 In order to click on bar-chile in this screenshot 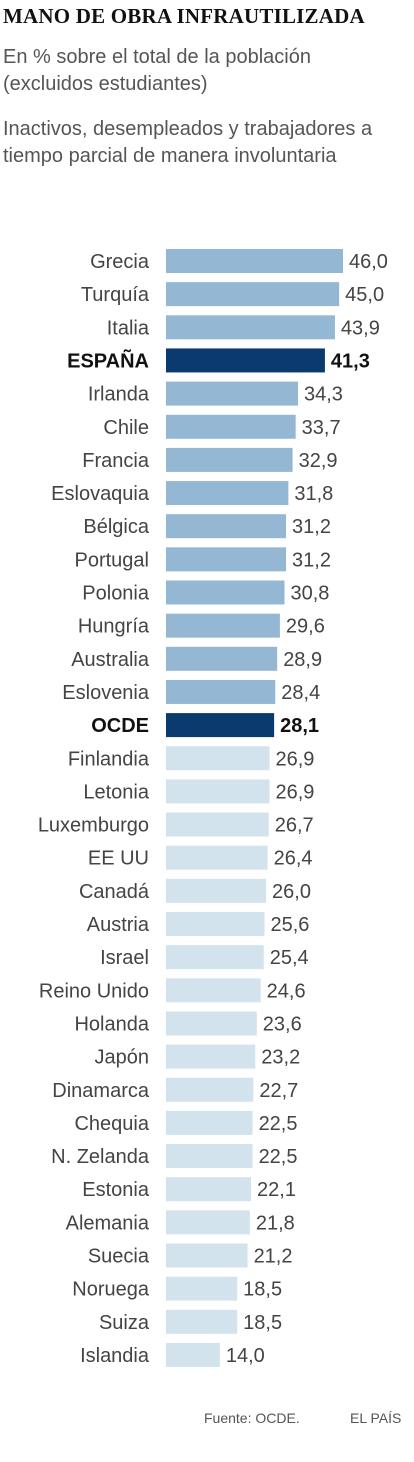, I will do `click(231, 426)`.